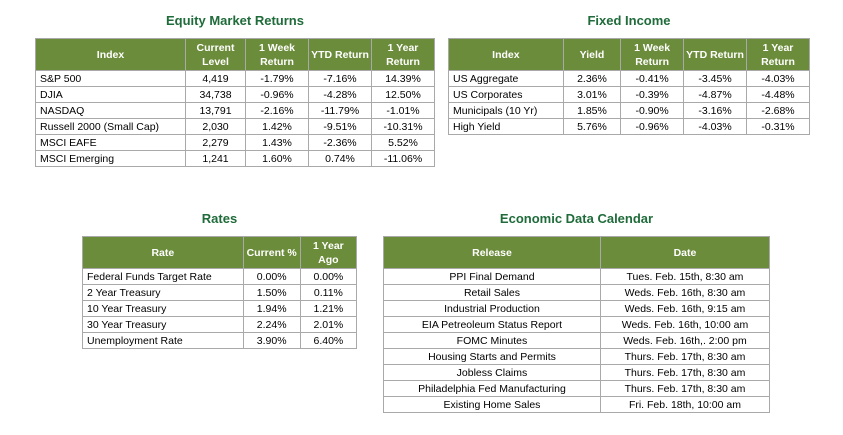 This screenshot has height=435, width=843. I want to click on fixed-1-year-return: -0.31%, so click(778, 126).